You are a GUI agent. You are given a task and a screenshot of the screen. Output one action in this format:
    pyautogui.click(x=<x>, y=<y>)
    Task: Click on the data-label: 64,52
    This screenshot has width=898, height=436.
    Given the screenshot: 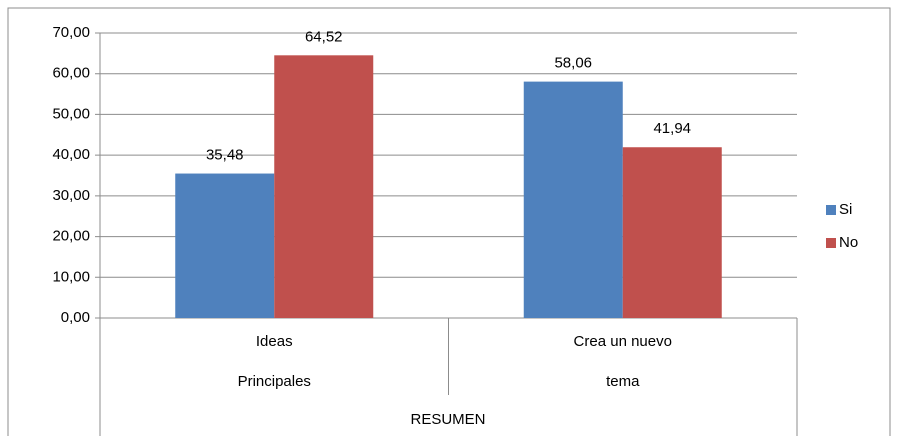 What is the action you would take?
    pyautogui.click(x=324, y=36)
    